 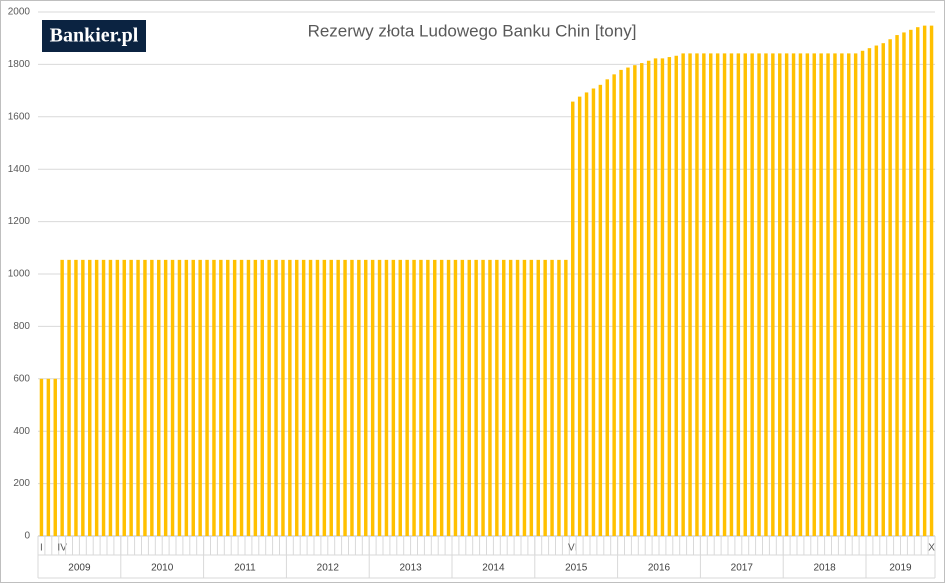 What do you see at coordinates (659, 568) in the screenshot?
I see `year-label: 2016` at bounding box center [659, 568].